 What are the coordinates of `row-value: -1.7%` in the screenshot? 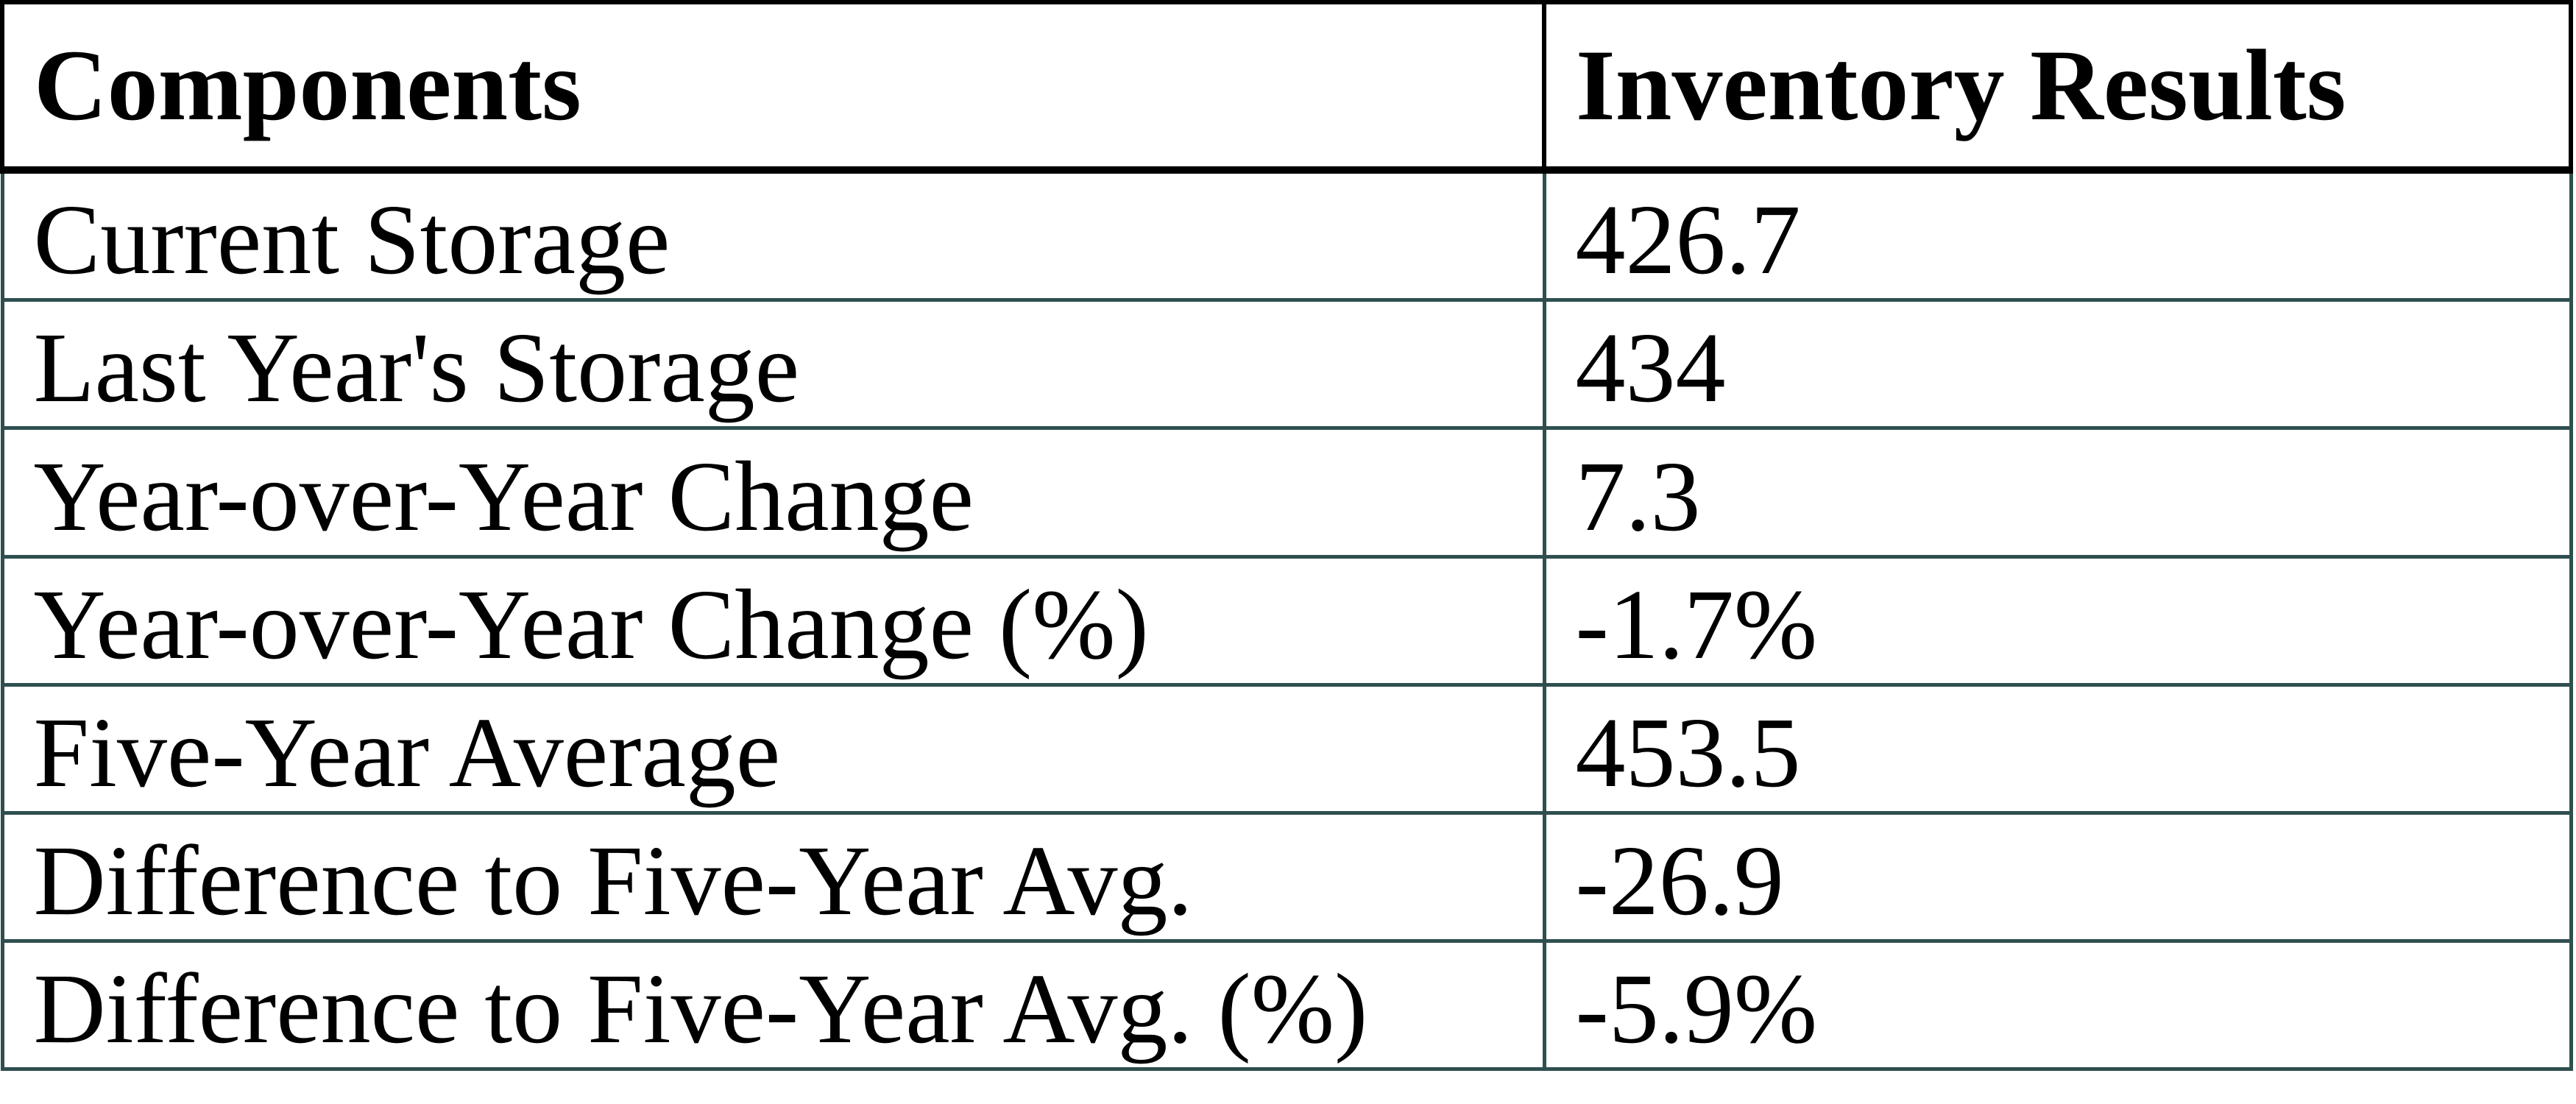 It's located at (2057, 620).